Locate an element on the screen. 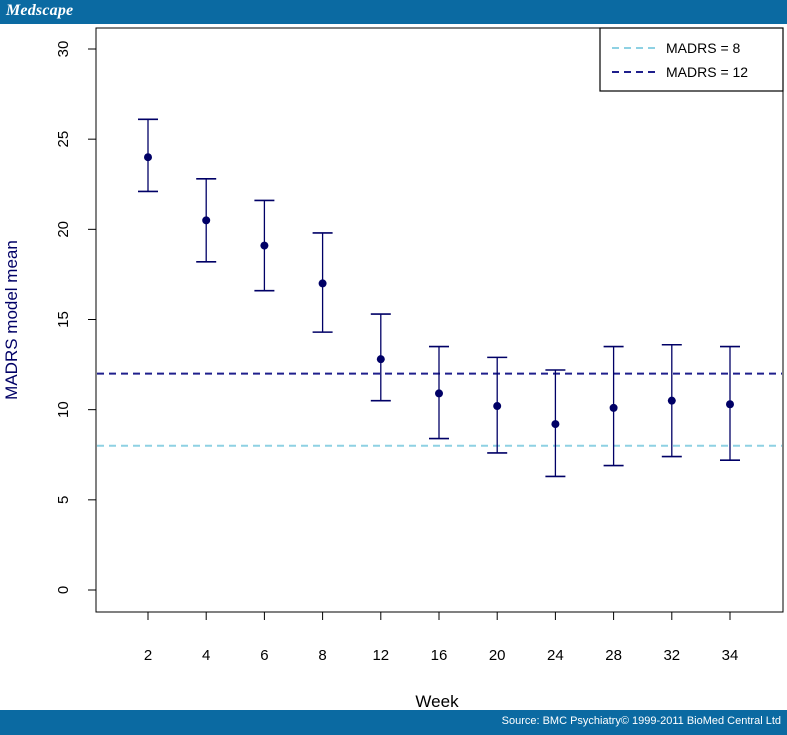 The height and width of the screenshot is (735, 787). x-tick-label: 6 is located at coordinates (264, 655).